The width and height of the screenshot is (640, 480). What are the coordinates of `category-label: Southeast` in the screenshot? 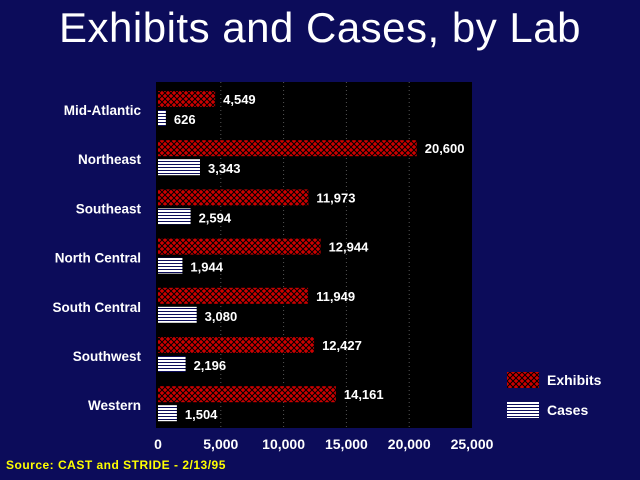 It's located at (109, 208).